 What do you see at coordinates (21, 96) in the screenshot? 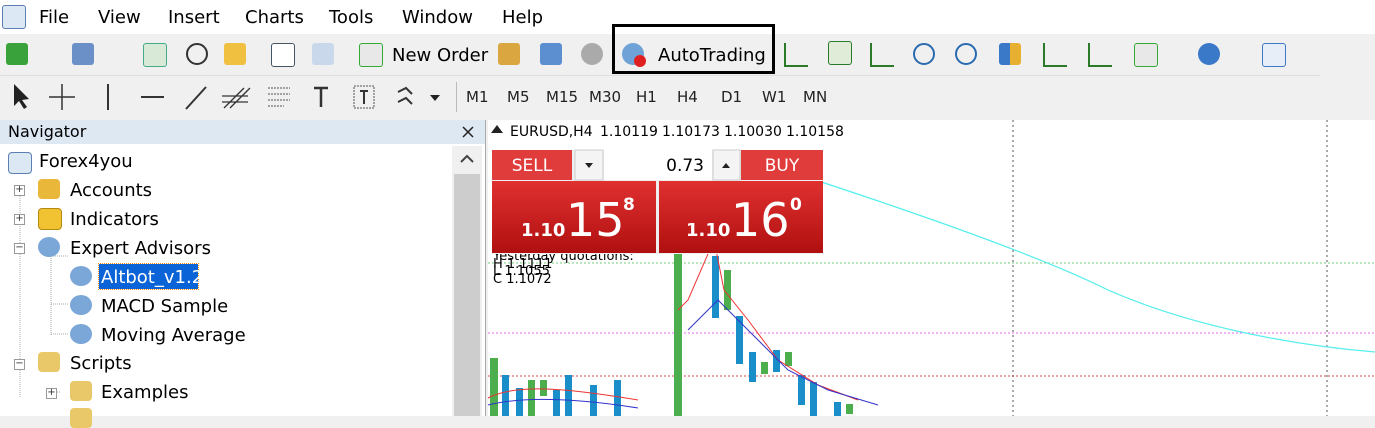
I see `cursor-tool` at bounding box center [21, 96].